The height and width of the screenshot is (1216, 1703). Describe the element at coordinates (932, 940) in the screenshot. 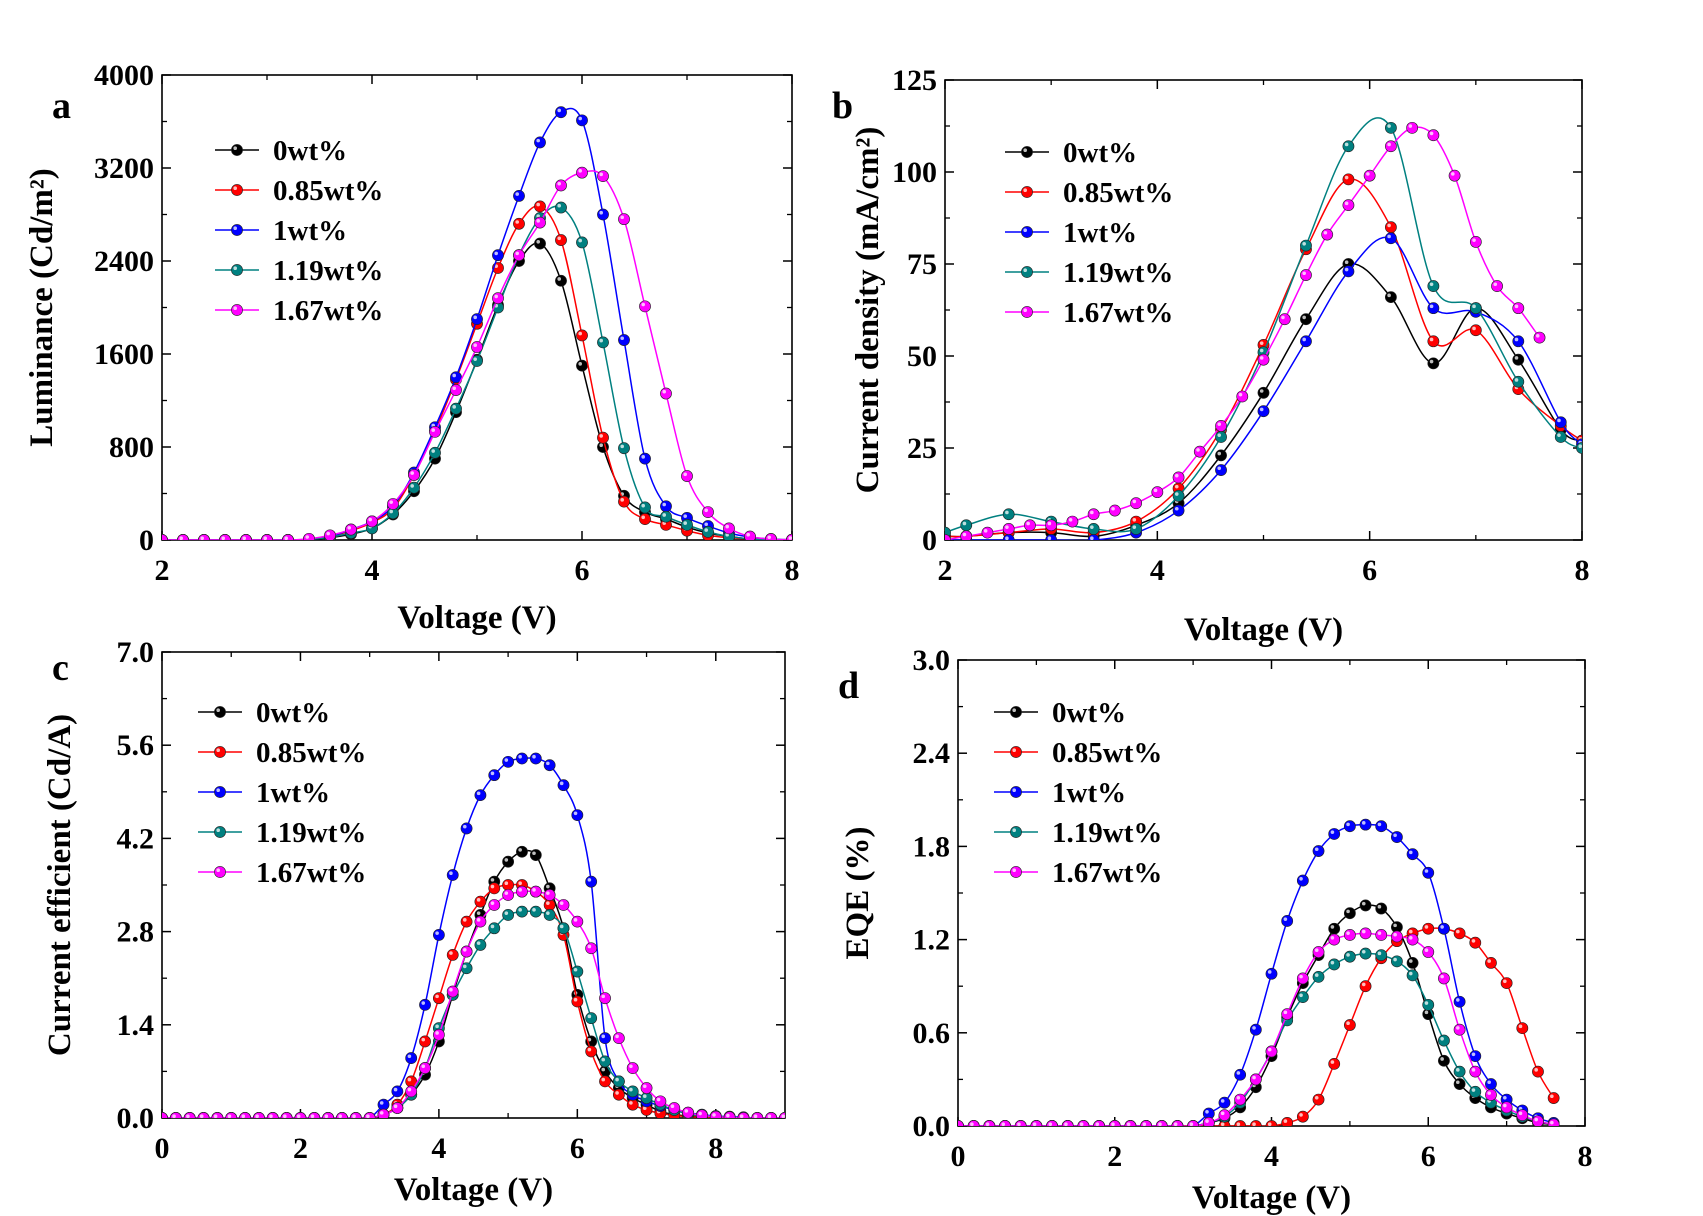

I see `y-tick-label: 1.2` at that location.